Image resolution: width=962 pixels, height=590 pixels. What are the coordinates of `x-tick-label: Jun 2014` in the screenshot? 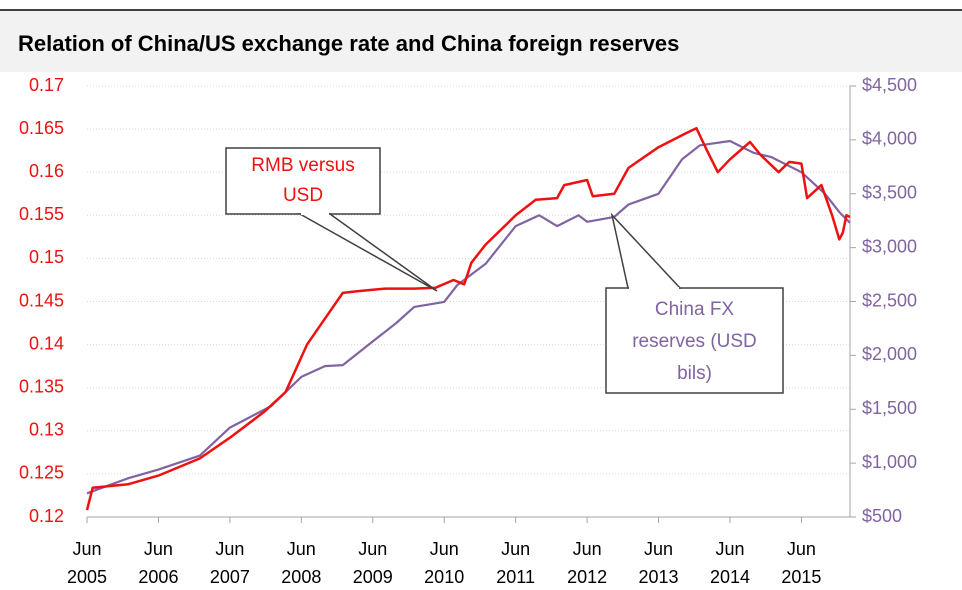 It's located at (730, 563).